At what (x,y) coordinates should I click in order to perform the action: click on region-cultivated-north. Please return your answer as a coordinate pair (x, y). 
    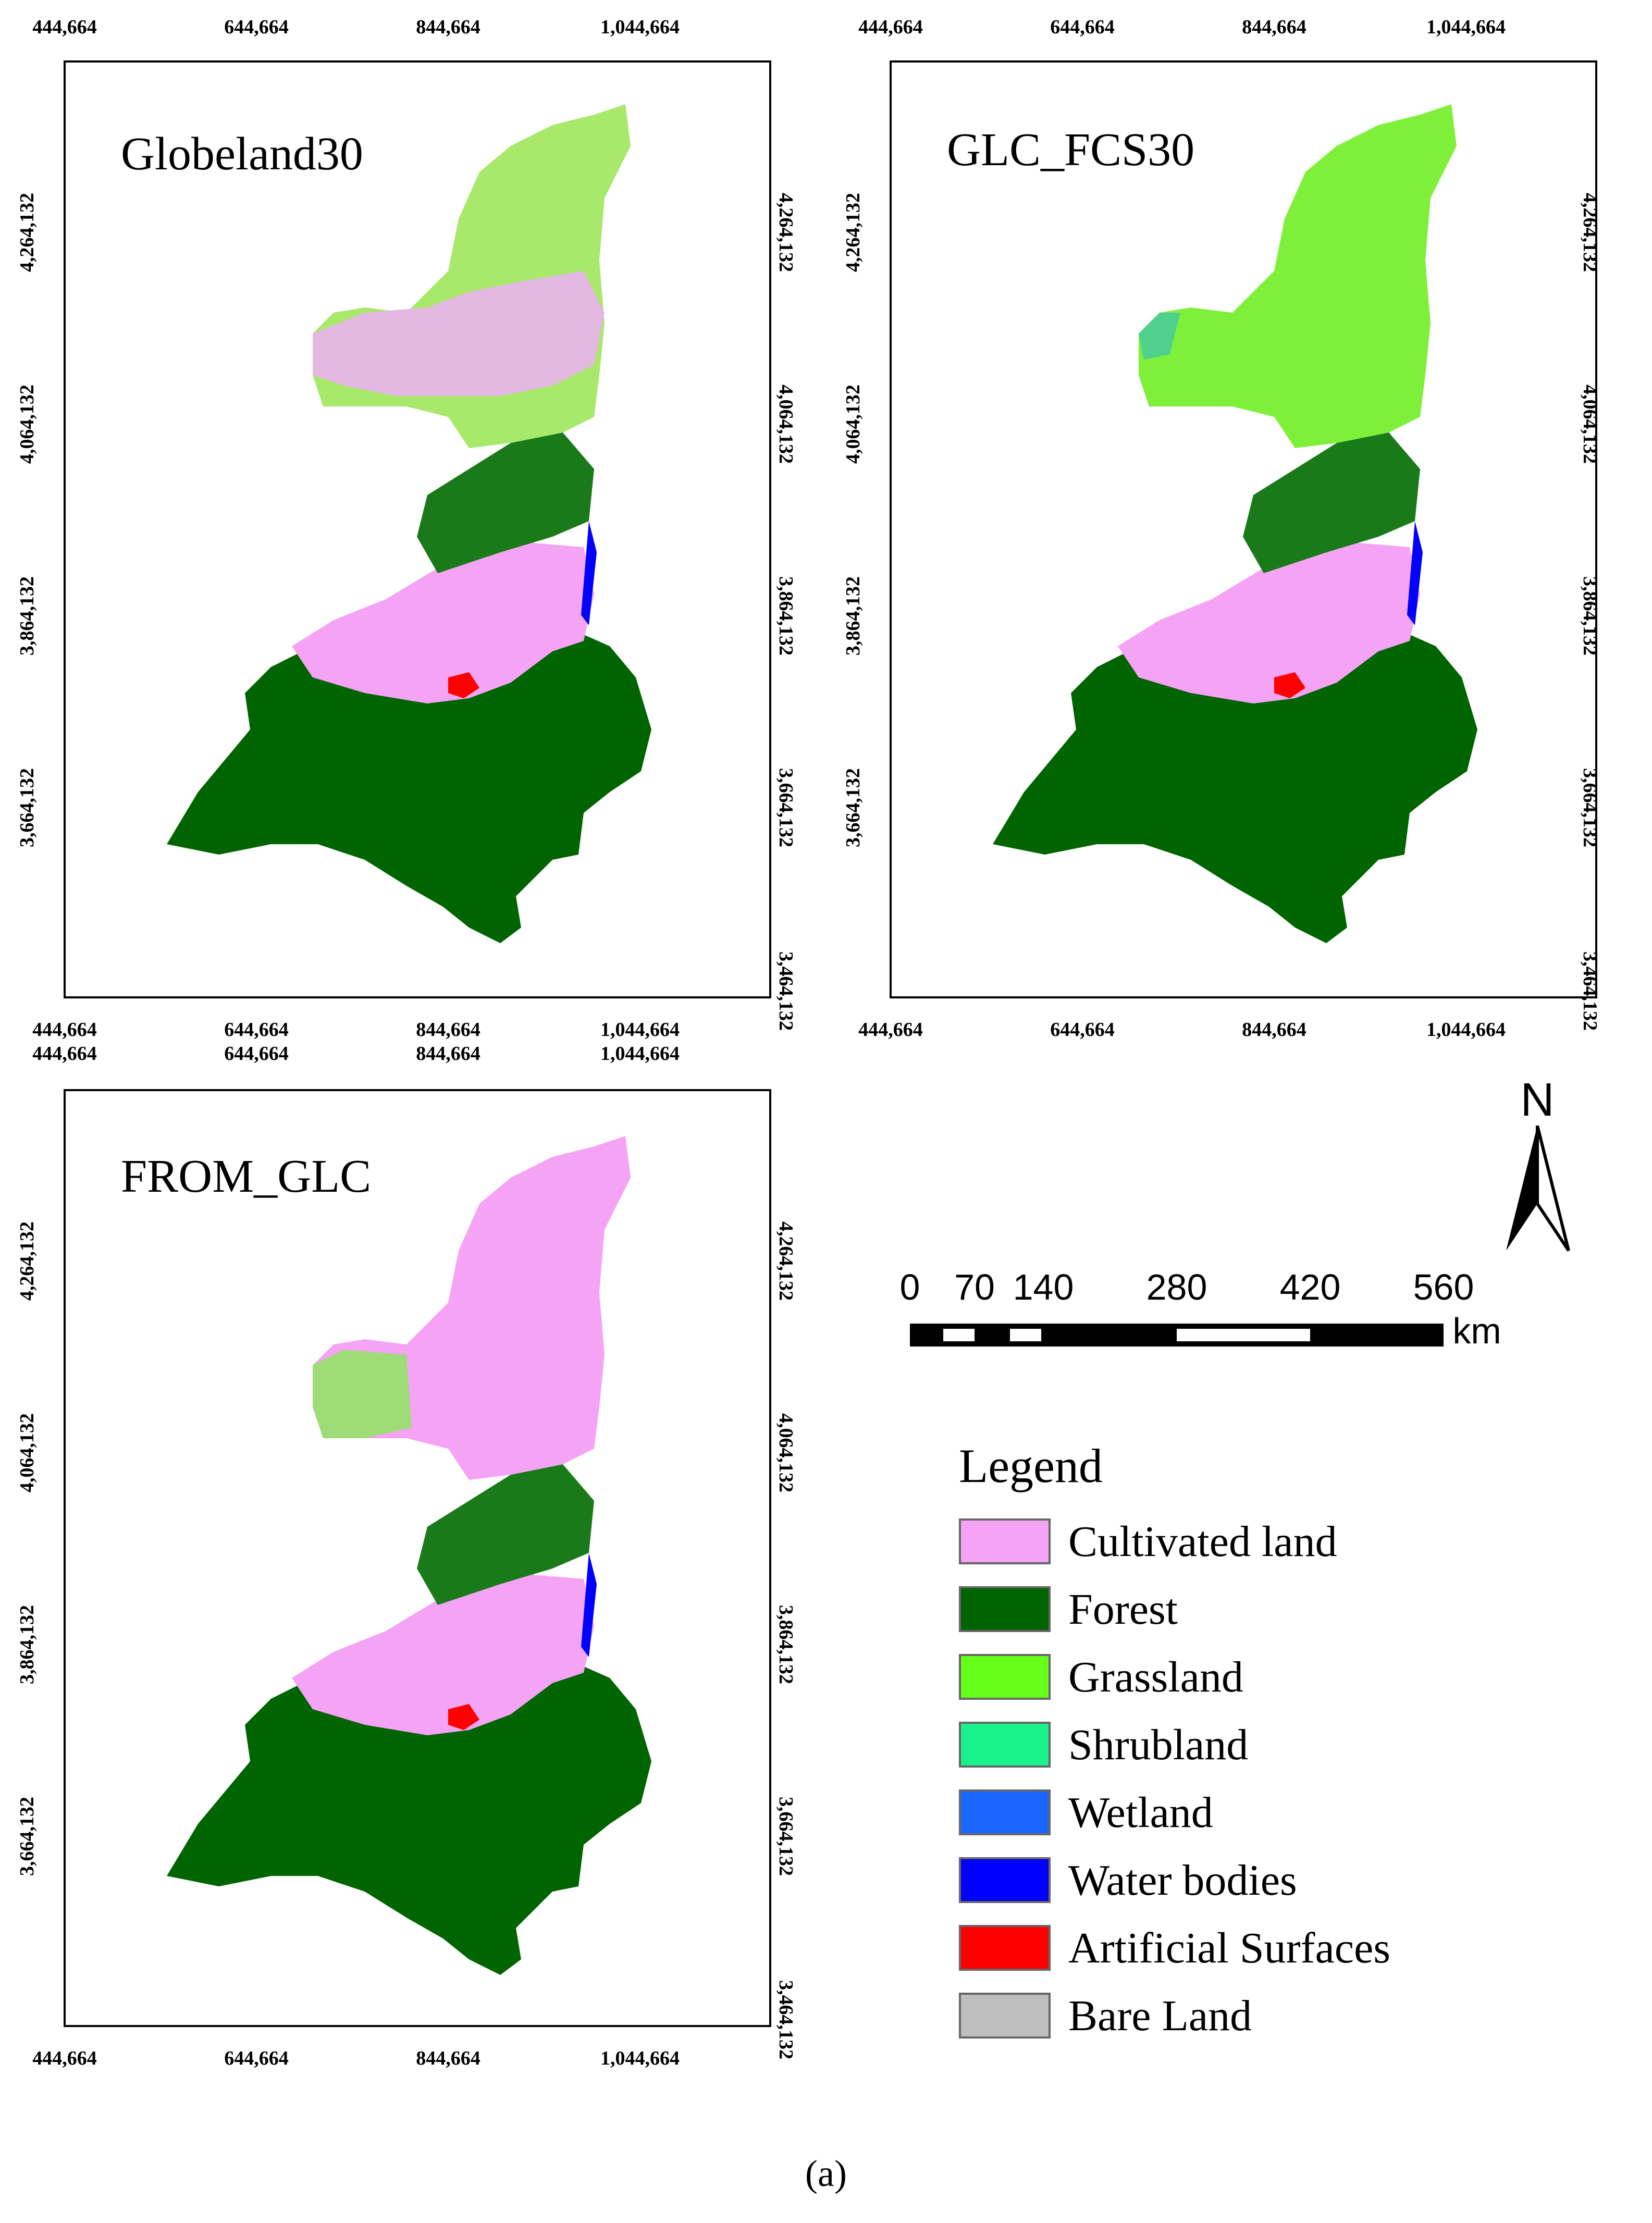
    Looking at the image, I should click on (459, 333).